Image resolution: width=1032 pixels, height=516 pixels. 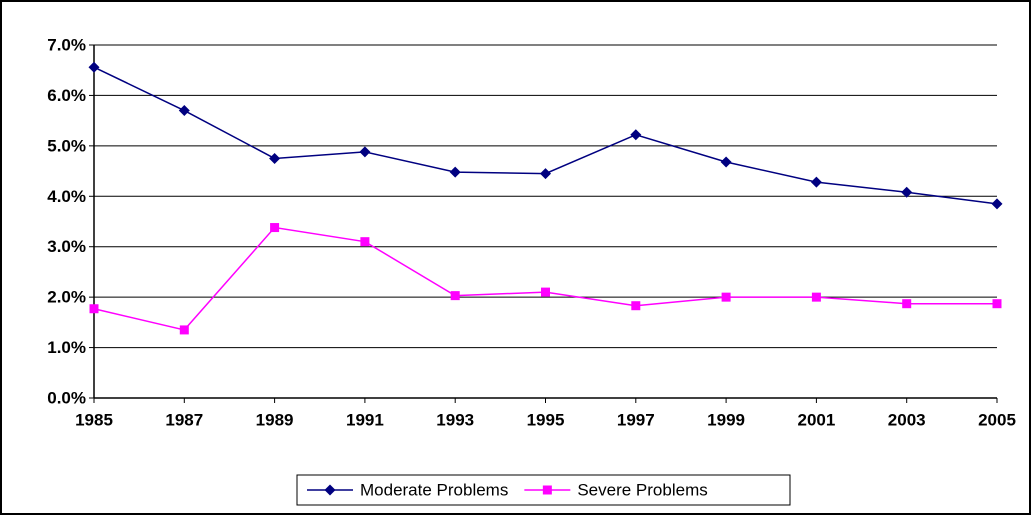 I want to click on y-tick-label: 2.0%, so click(x=66, y=297).